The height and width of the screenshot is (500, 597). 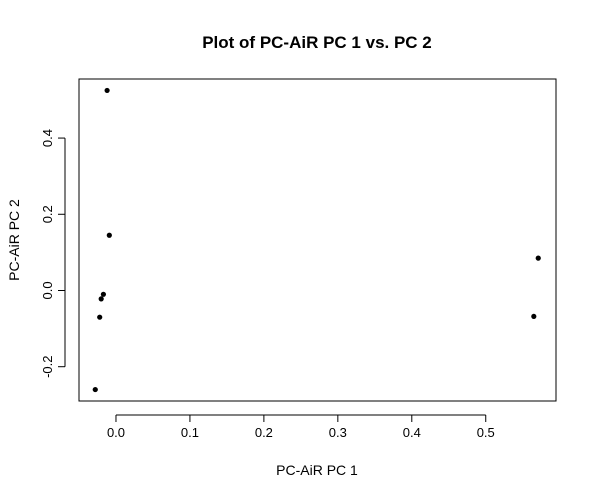 I want to click on x-axis-label: PC-AiR PC 1, so click(x=317, y=470).